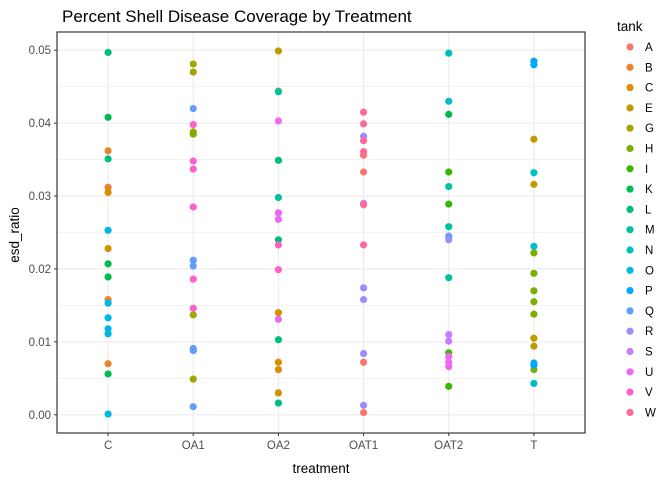 The width and height of the screenshot is (672, 480). I want to click on legend-label: K, so click(649, 190).